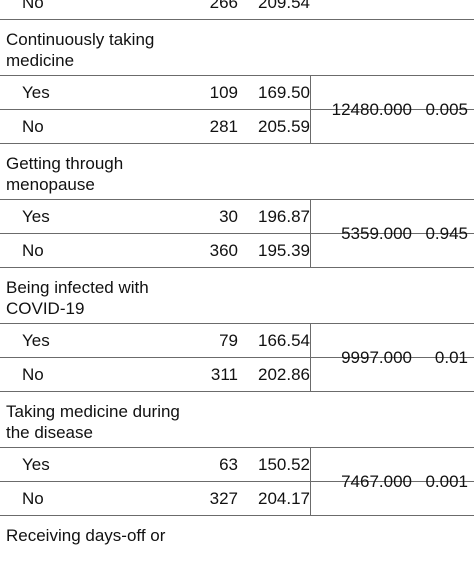 The width and height of the screenshot is (474, 576). Describe the element at coordinates (284, 6) in the screenshot. I see `mean-rank-cell: 209.54` at that location.